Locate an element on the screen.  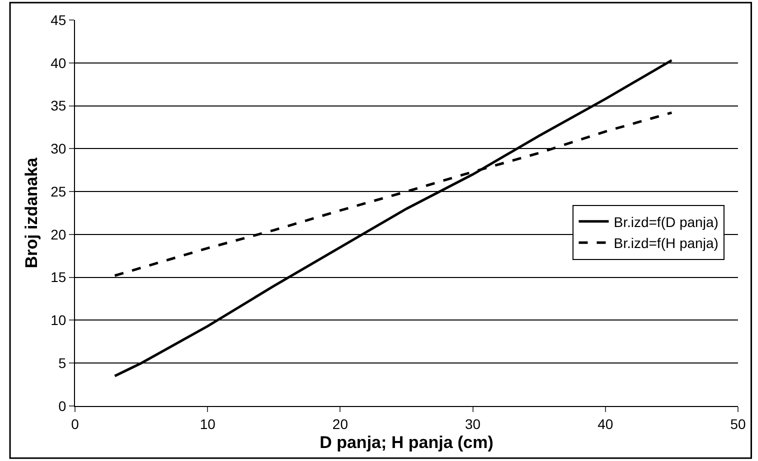
x-tick-label: 0 is located at coordinates (75, 424).